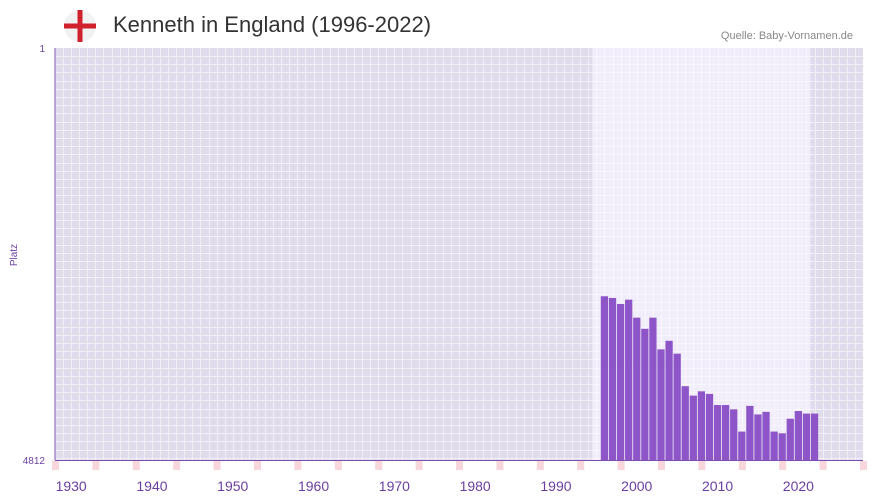 The height and width of the screenshot is (502, 873). Describe the element at coordinates (766, 435) in the screenshot. I see `bar-2016` at that location.